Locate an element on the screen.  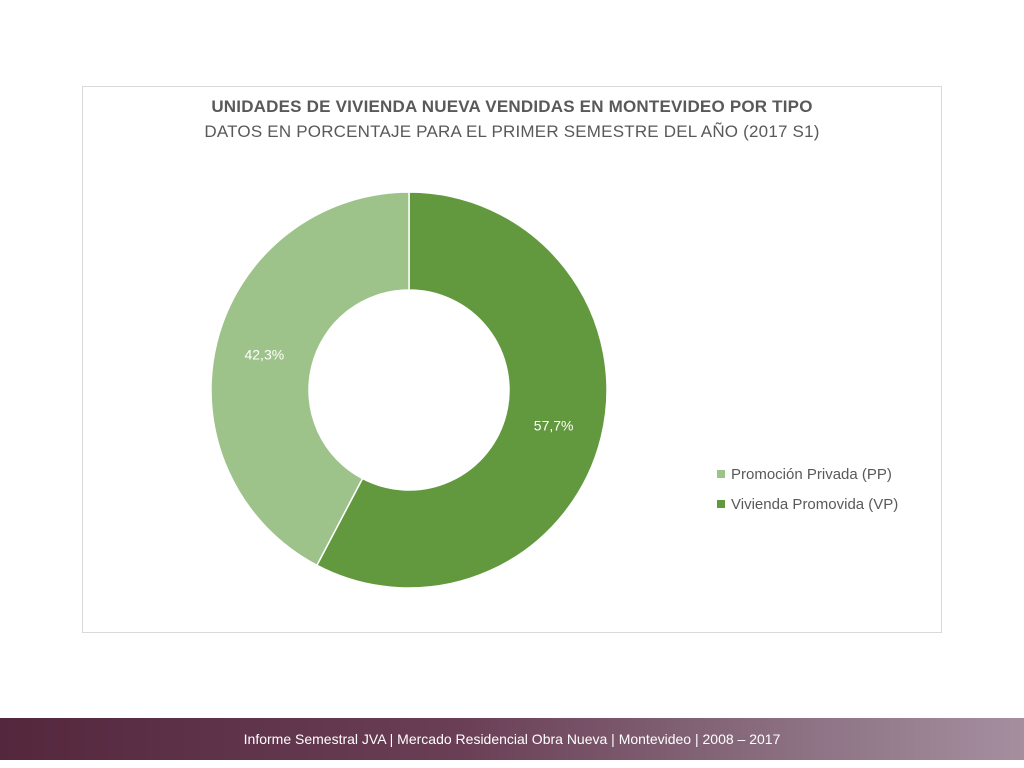
legend-item-vp: Vivienda Promovida (VP) is located at coordinates (807, 504).